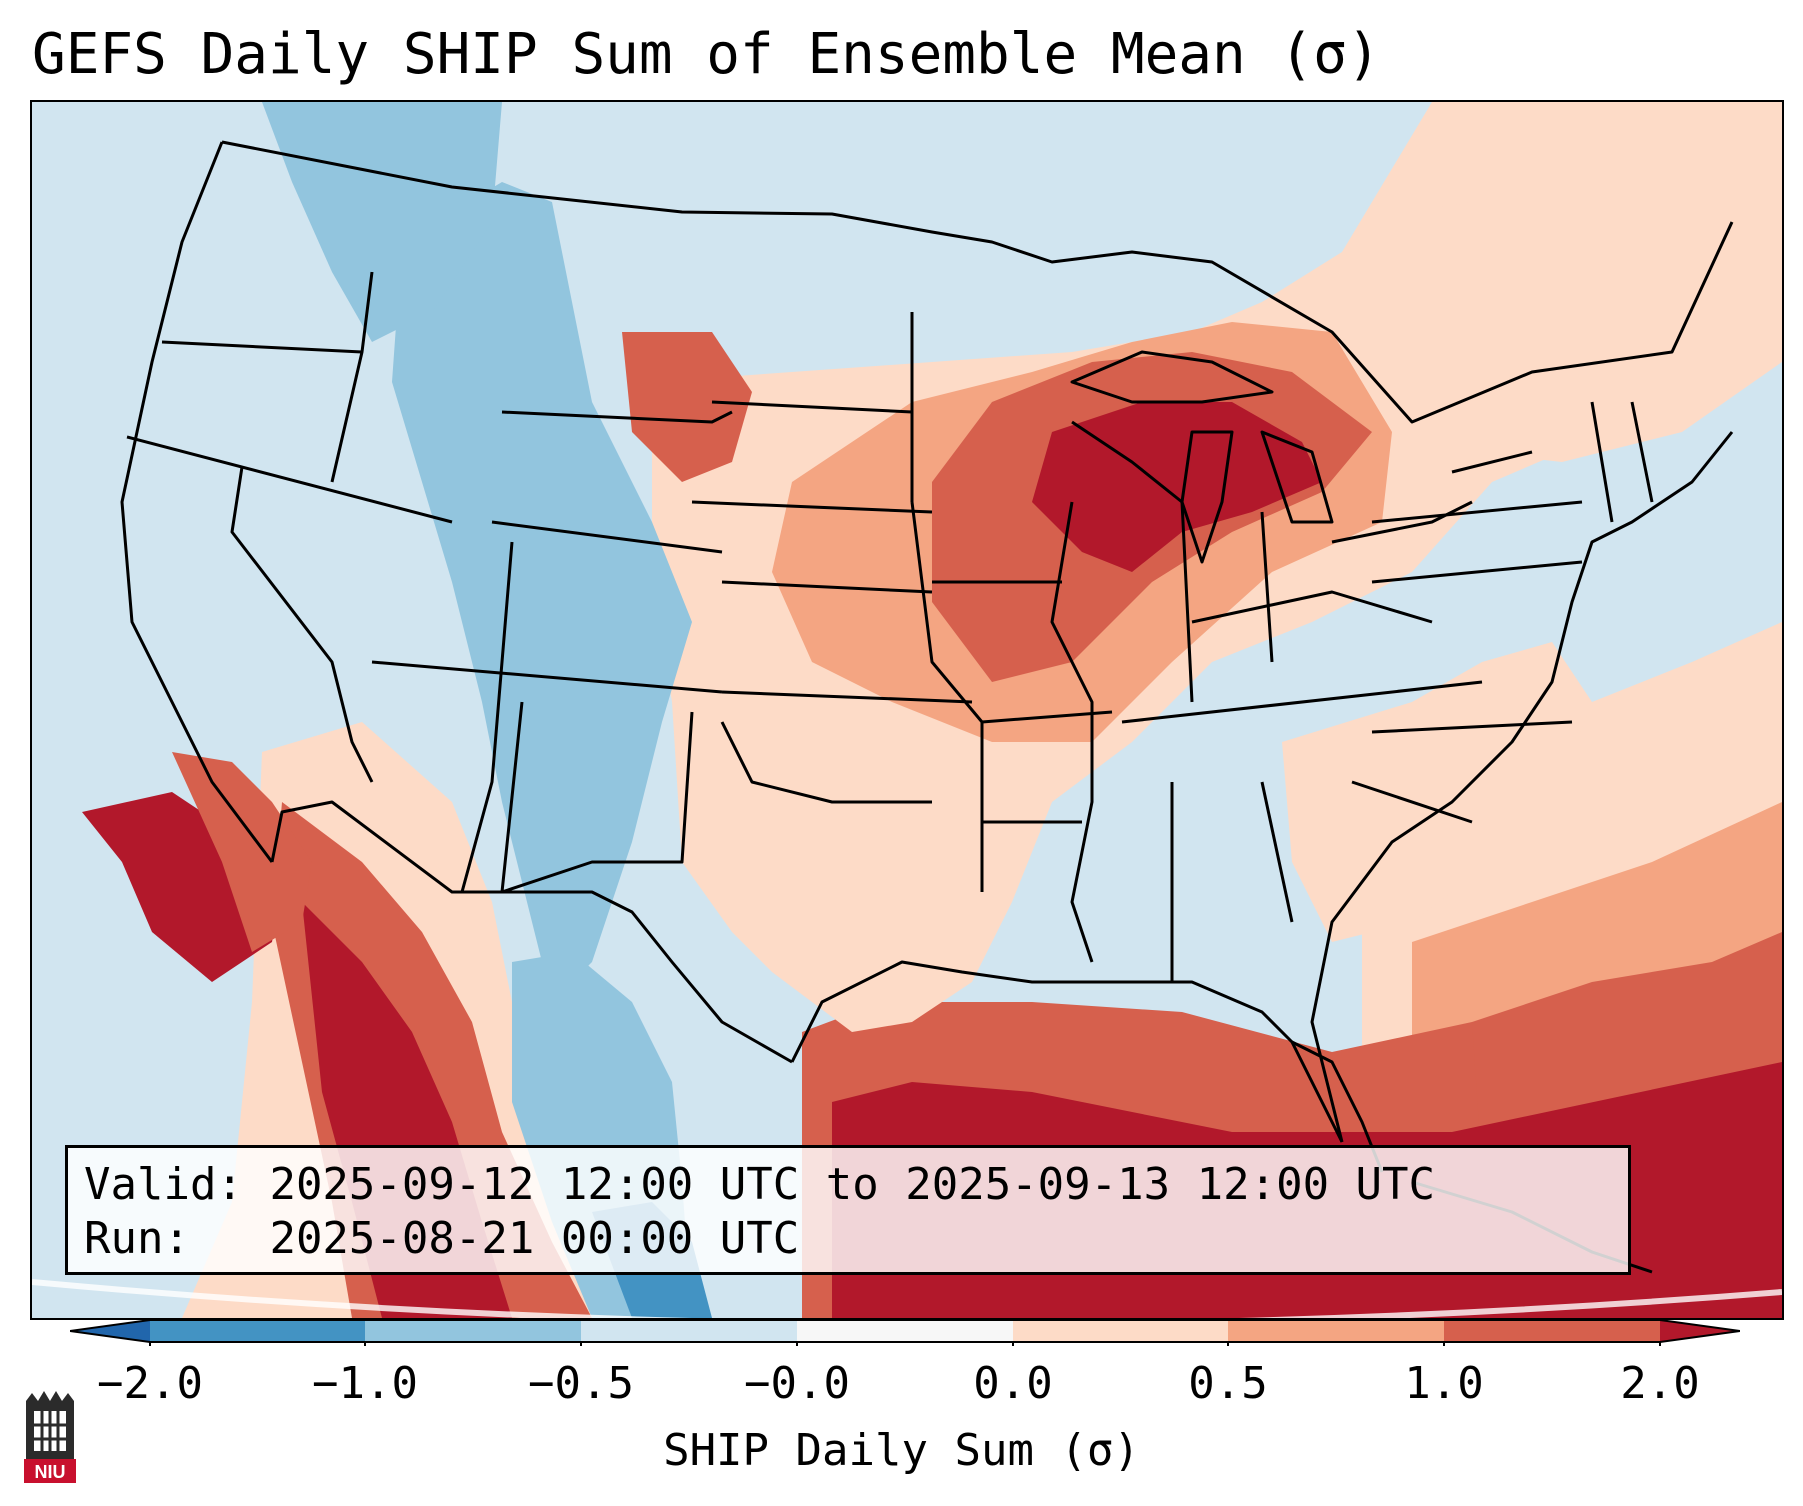 The image size is (1803, 1506). Describe the element at coordinates (901, 1450) in the screenshot. I see `colorbar-label: SHIP Daily Sum (σ)` at that location.